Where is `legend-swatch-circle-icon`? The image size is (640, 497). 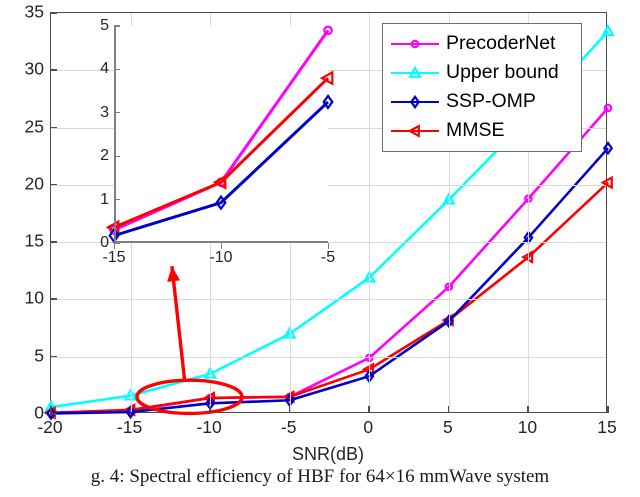 legend-swatch-circle-icon is located at coordinates (415, 44).